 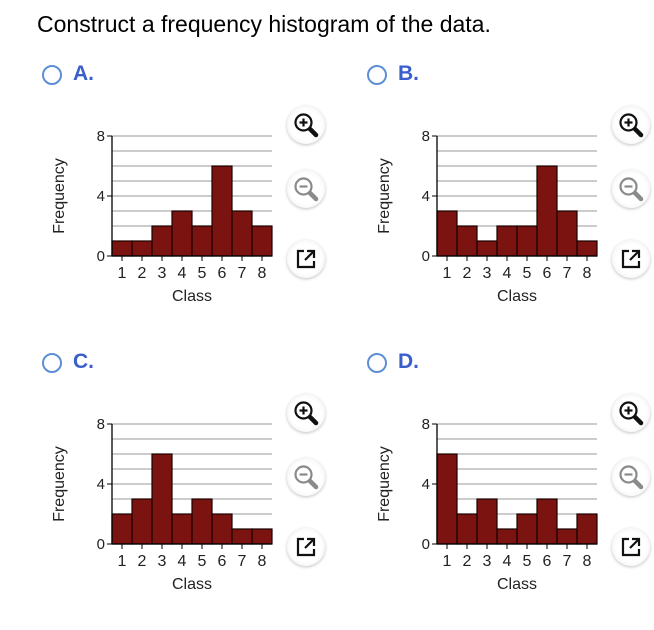 I want to click on zoom-in-button-d, so click(x=631, y=413).